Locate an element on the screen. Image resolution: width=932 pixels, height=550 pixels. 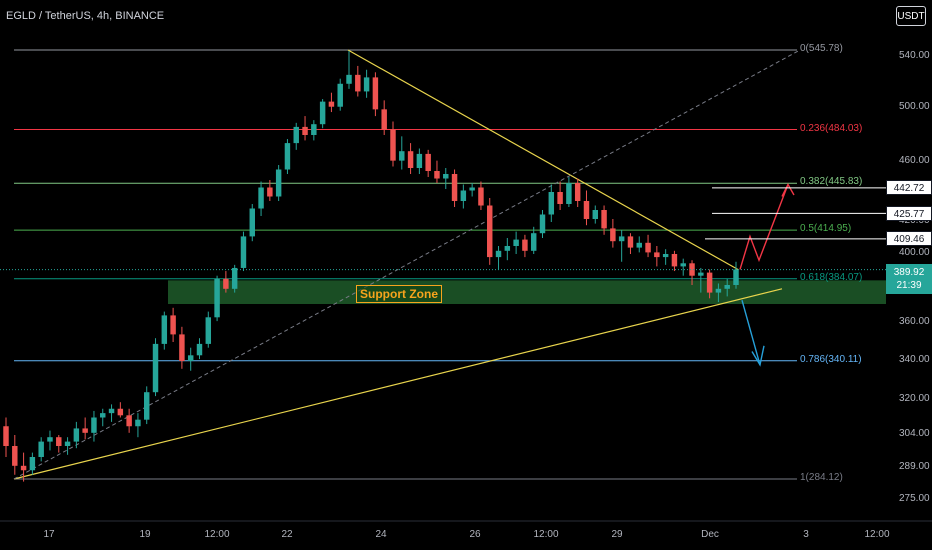
x-tick-label: 17 is located at coordinates (49, 534).